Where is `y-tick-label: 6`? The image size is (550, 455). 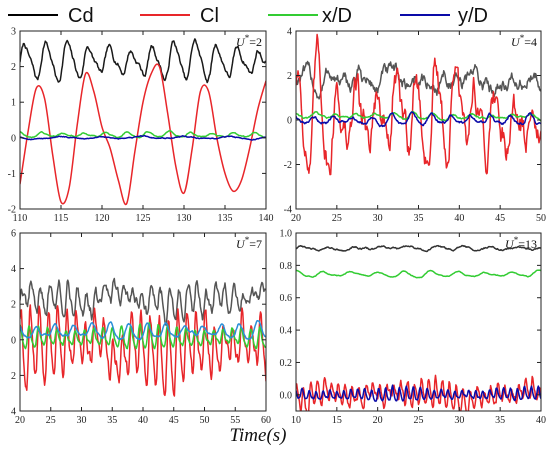 y-tick-label: 6 is located at coordinates (13, 234).